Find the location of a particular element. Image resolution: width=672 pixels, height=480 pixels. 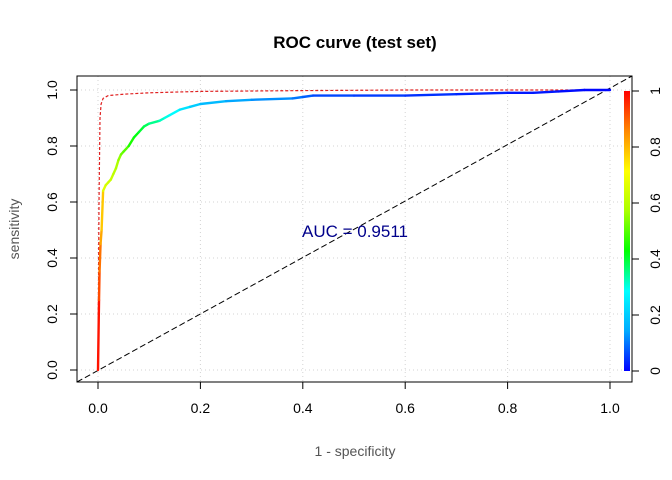

auc-annotation: AUC = 0.9511 is located at coordinates (355, 231).